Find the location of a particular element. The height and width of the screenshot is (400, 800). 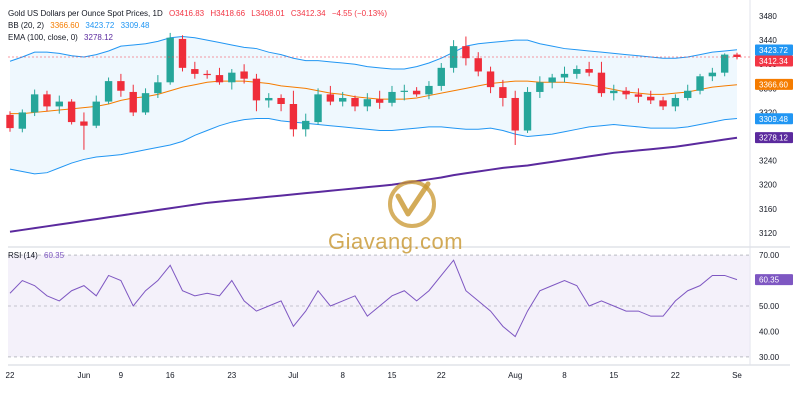

bb-upper-line is located at coordinates (373, 53).